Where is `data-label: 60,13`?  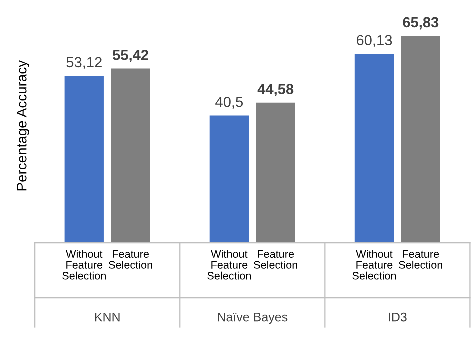
data-label: 60,13 is located at coordinates (374, 41).